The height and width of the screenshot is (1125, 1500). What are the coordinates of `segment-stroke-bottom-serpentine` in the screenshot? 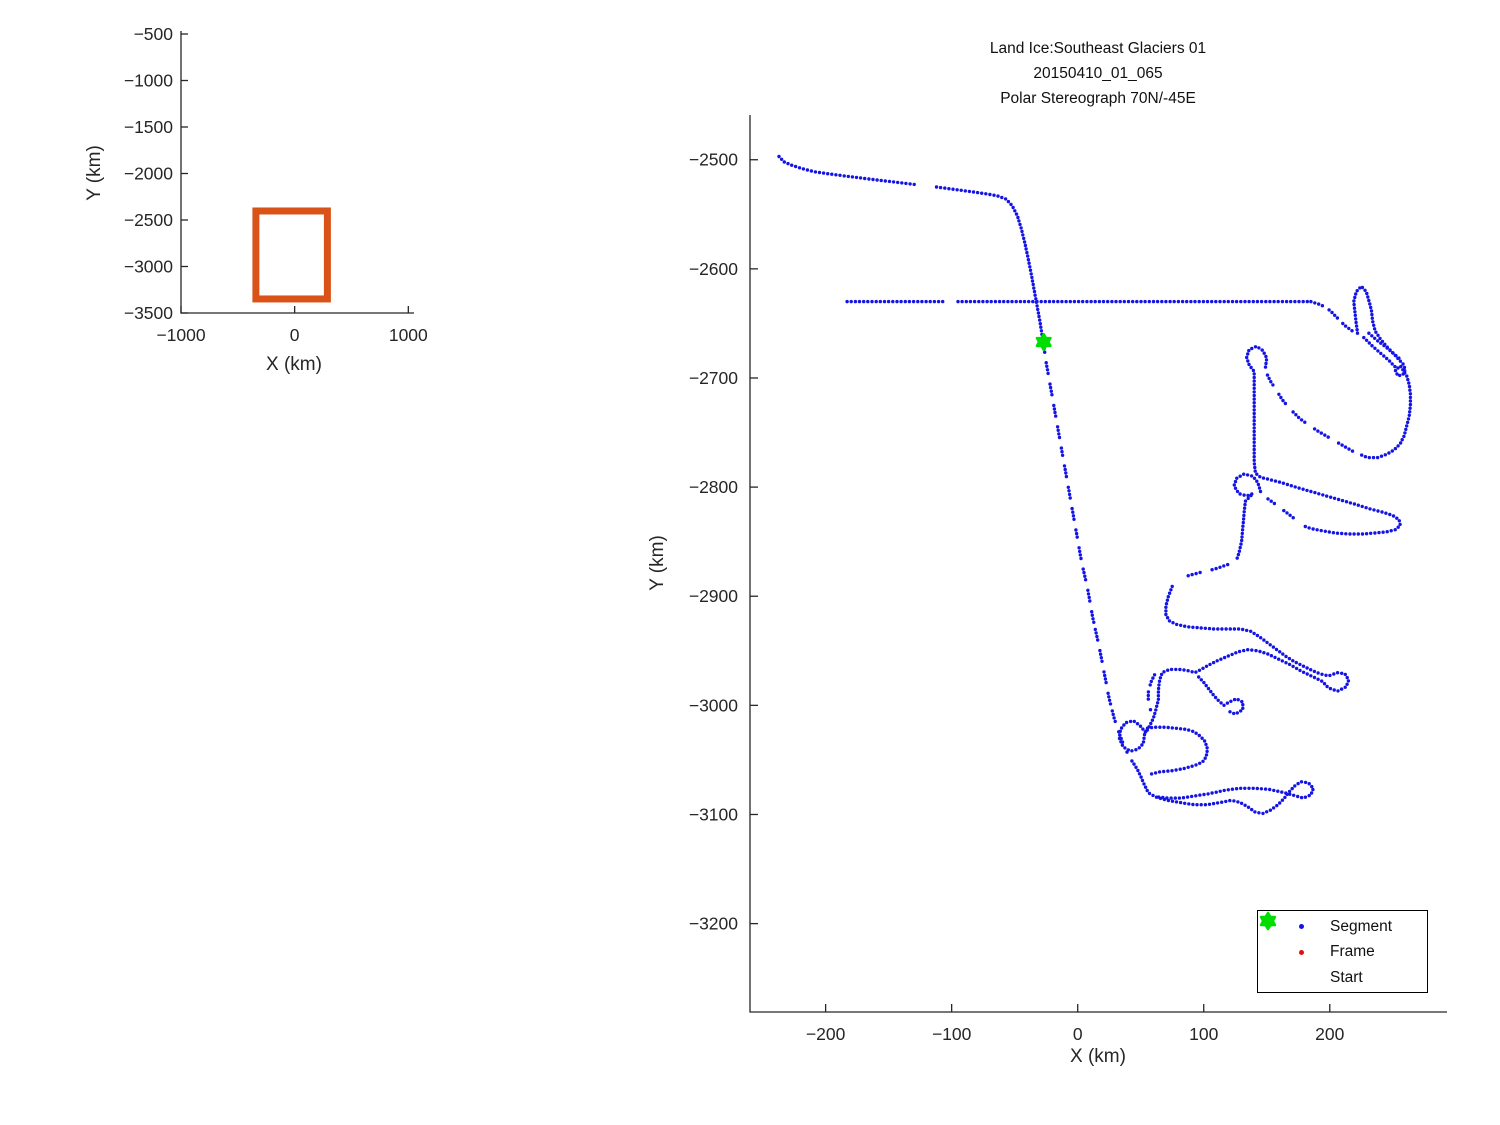 It's located at (1222, 787).